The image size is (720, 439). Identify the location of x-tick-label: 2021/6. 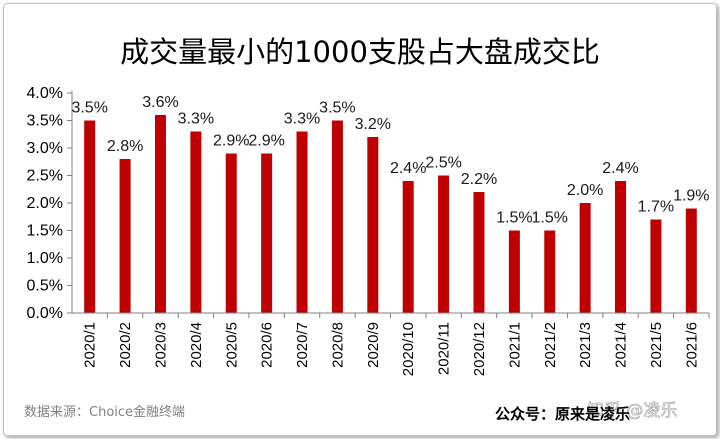
(691, 345).